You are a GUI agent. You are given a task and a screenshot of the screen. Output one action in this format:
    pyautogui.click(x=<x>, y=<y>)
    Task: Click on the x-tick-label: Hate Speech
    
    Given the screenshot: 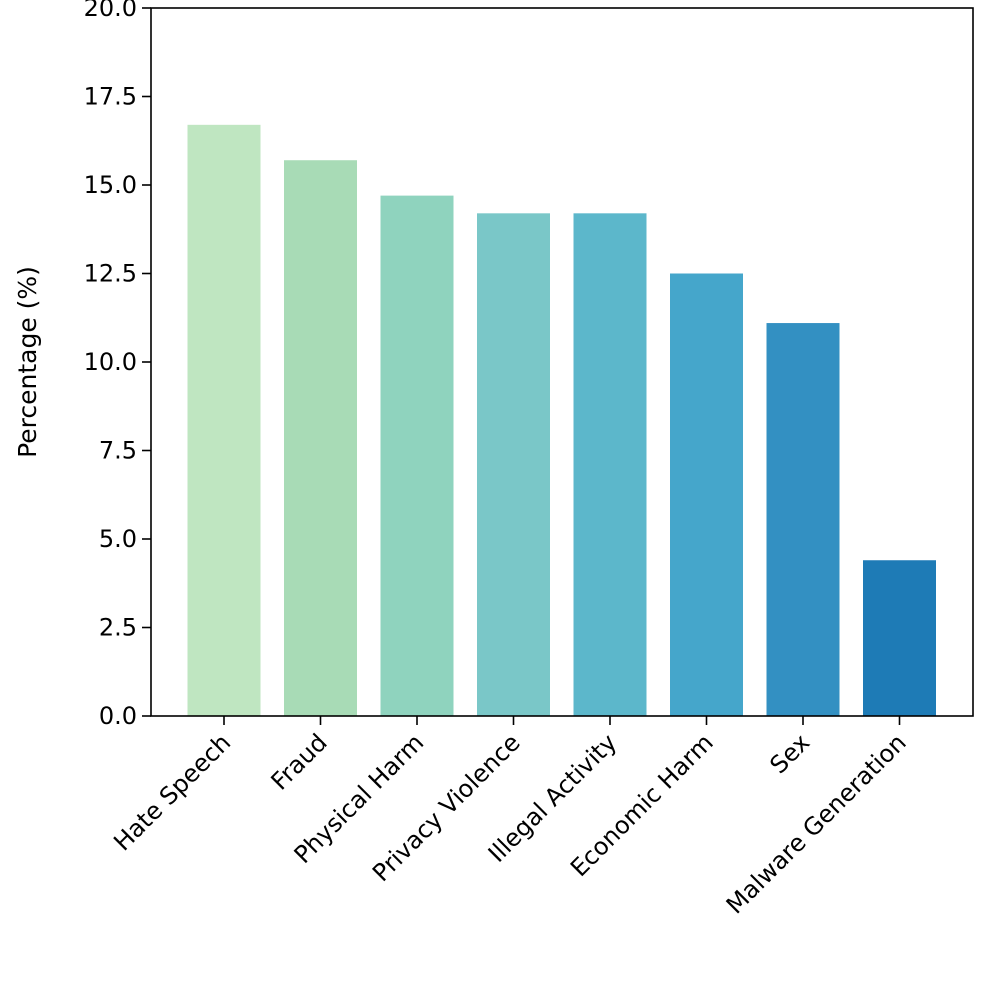 What is the action you would take?
    pyautogui.click(x=172, y=792)
    